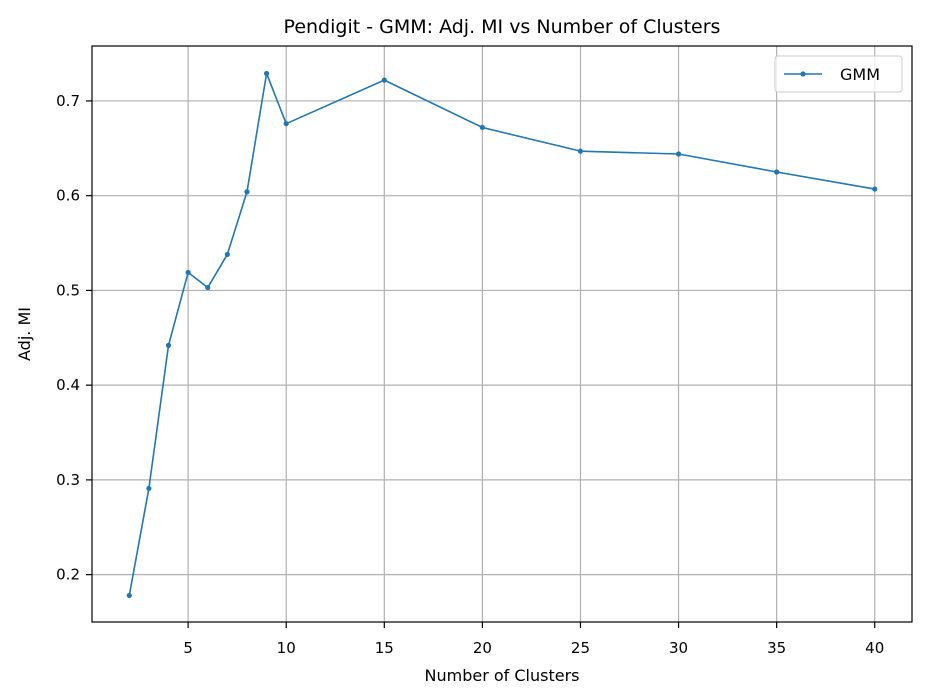  I want to click on x-tick-label: 35, so click(776, 648).